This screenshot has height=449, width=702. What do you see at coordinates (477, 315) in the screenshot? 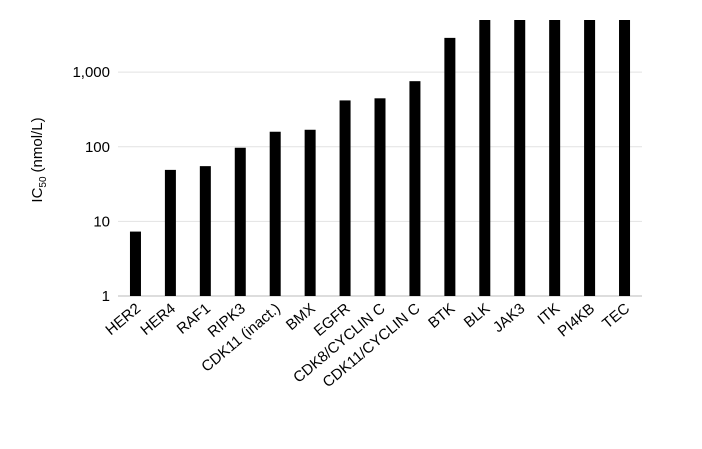
I see `x-tick-label: BLK` at bounding box center [477, 315].